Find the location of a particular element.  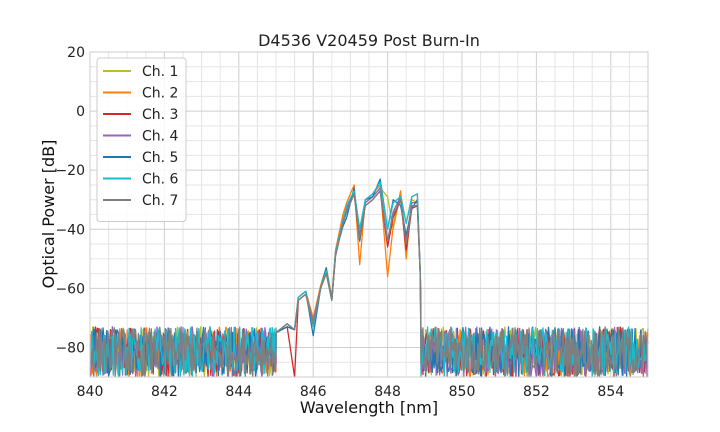

legend-label: Ch. 1 is located at coordinates (160, 72).